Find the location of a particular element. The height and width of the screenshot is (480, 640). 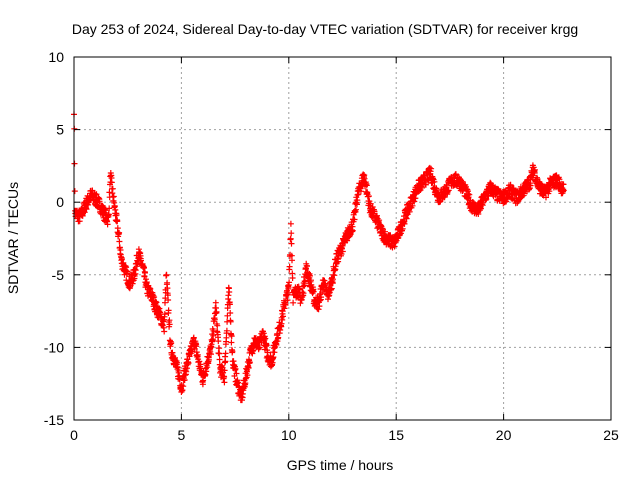

y-tick-label: 10 is located at coordinates (56, 57).